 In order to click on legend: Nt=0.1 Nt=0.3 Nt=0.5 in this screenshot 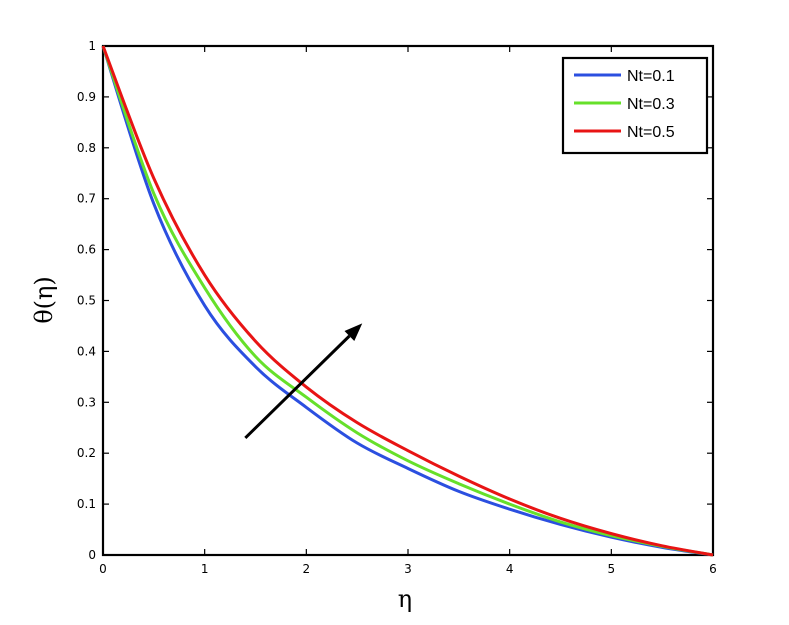, I will do `click(635, 105)`.